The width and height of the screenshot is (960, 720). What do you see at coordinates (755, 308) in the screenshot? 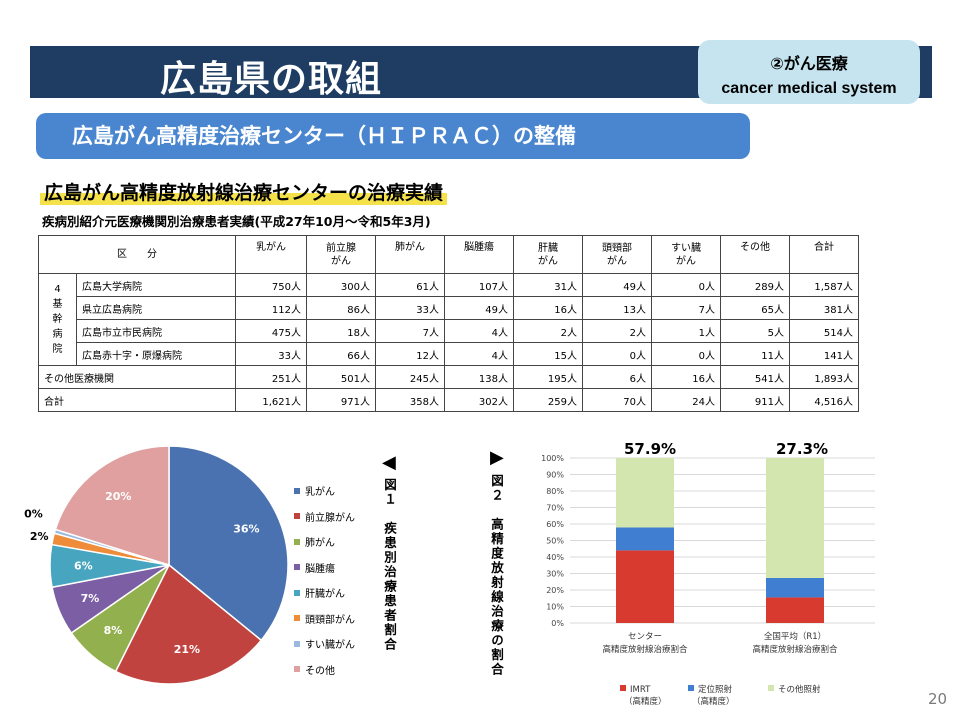
I see `table-cell: 65人` at bounding box center [755, 308].